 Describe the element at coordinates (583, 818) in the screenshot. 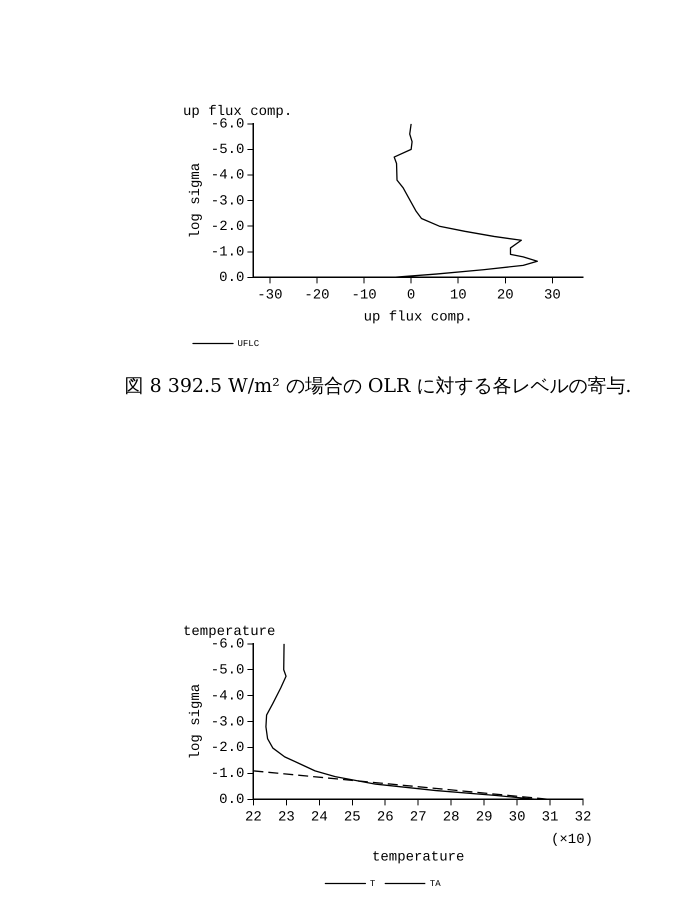

I see `x-tick-label: 32` at that location.